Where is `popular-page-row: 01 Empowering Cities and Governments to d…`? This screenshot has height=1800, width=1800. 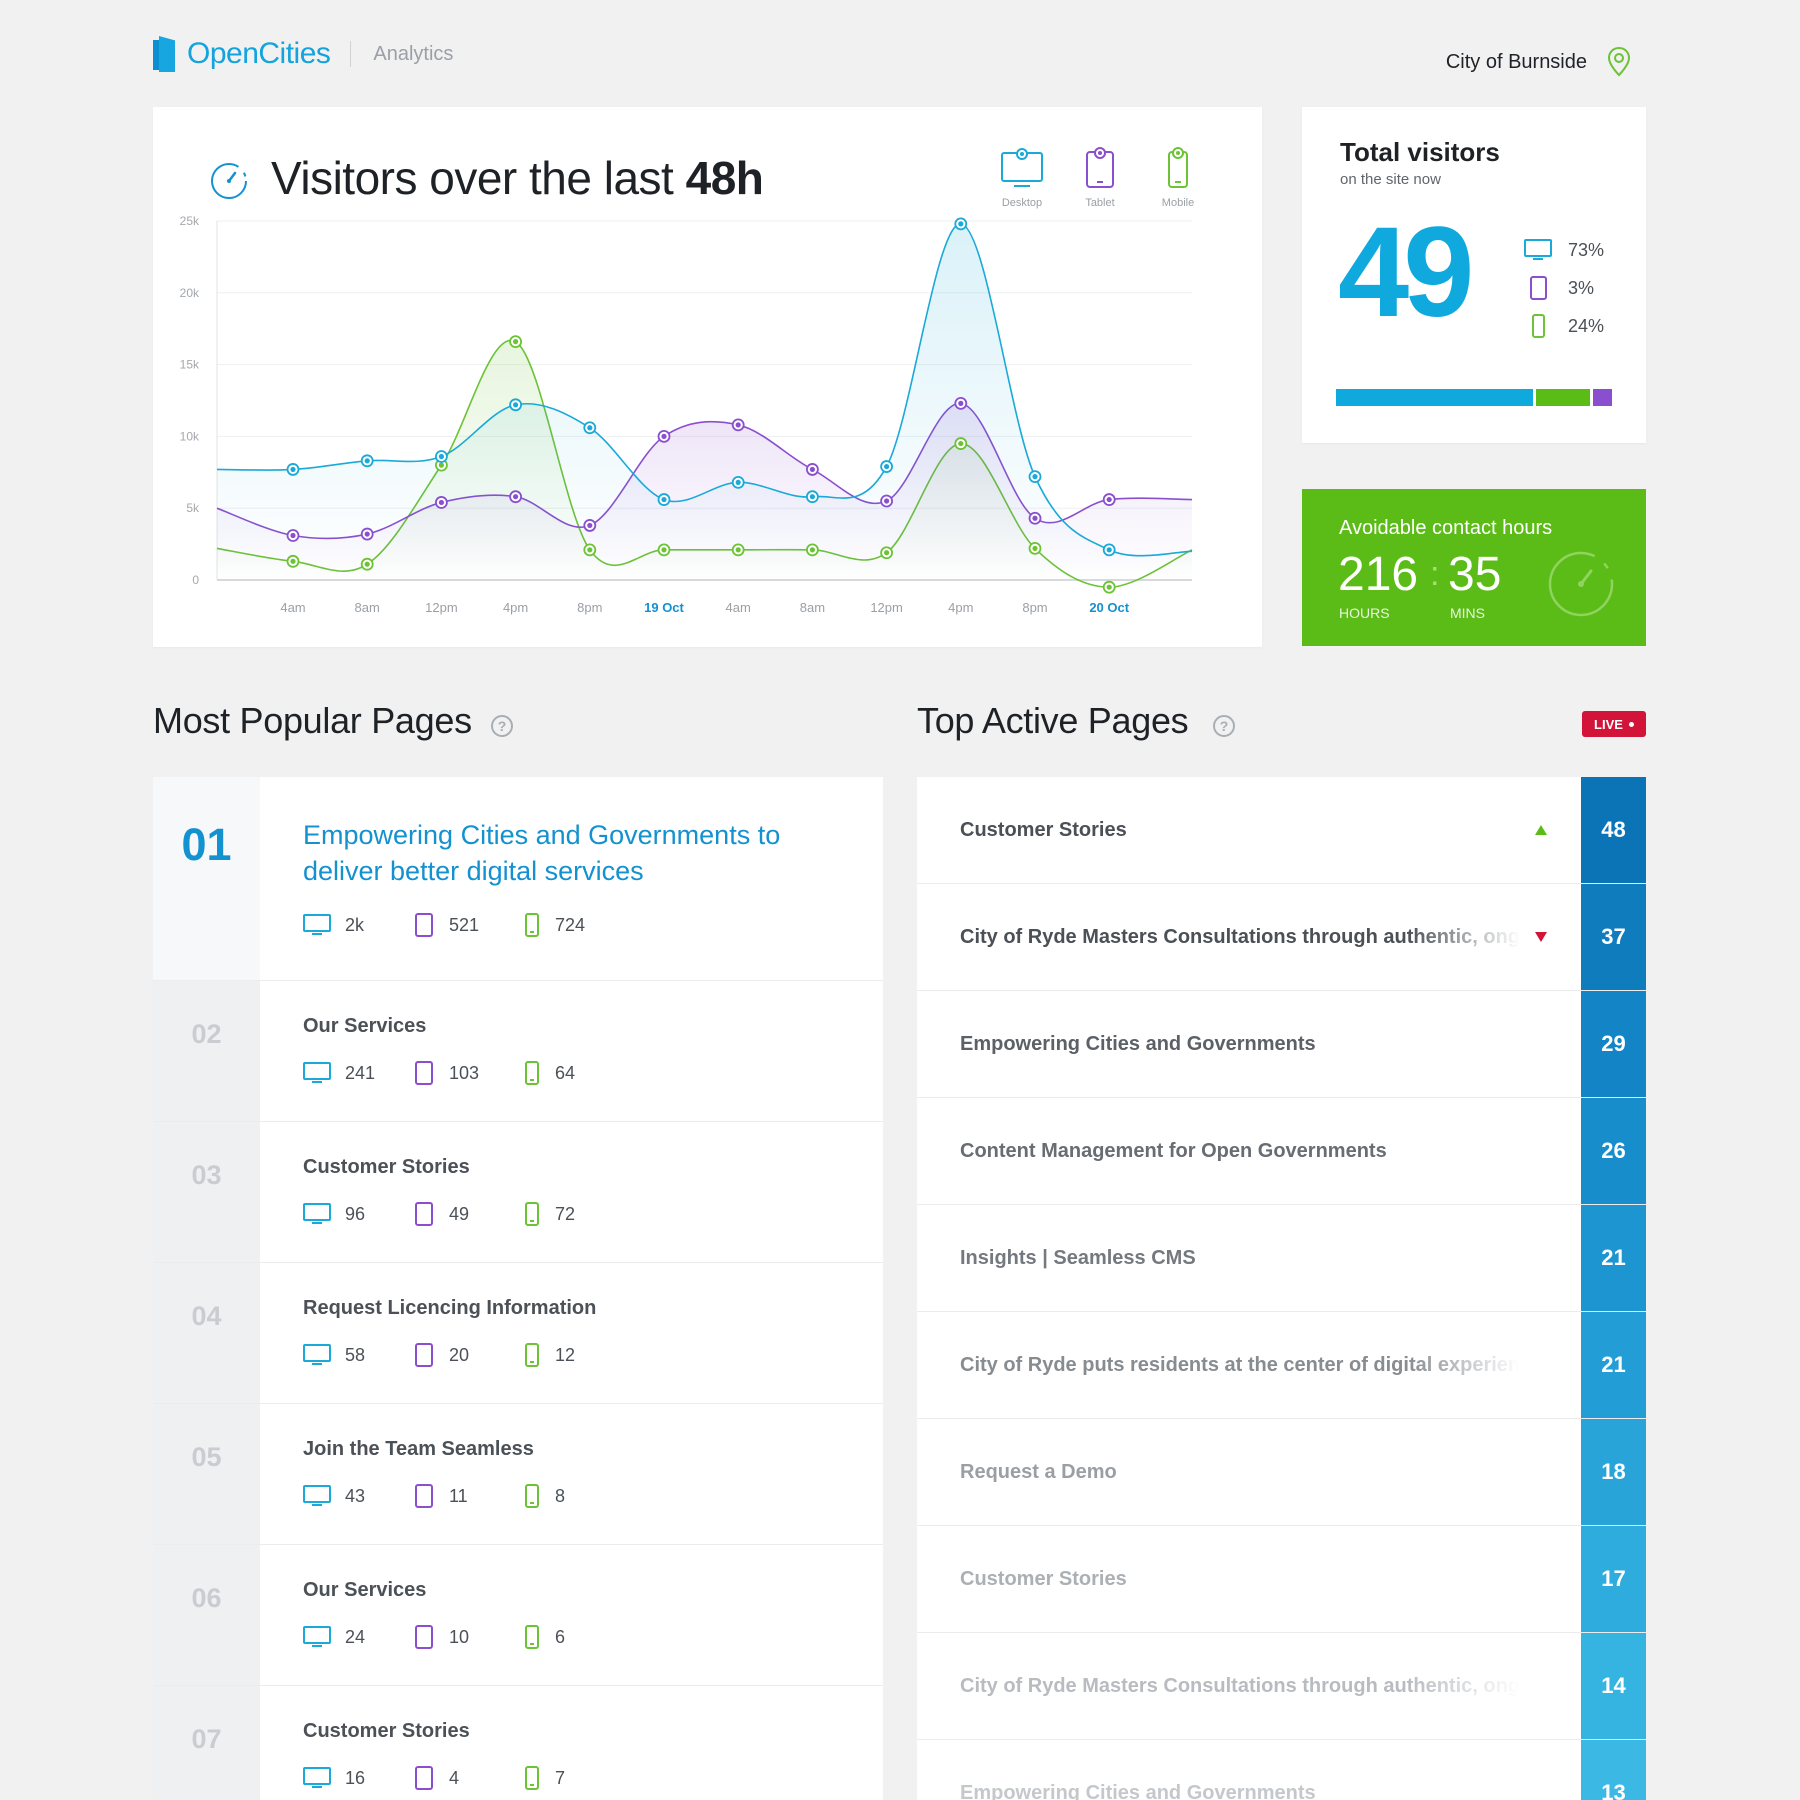
popular-page-row: 01 Empowering Cities and Governments to d… is located at coordinates (518, 879).